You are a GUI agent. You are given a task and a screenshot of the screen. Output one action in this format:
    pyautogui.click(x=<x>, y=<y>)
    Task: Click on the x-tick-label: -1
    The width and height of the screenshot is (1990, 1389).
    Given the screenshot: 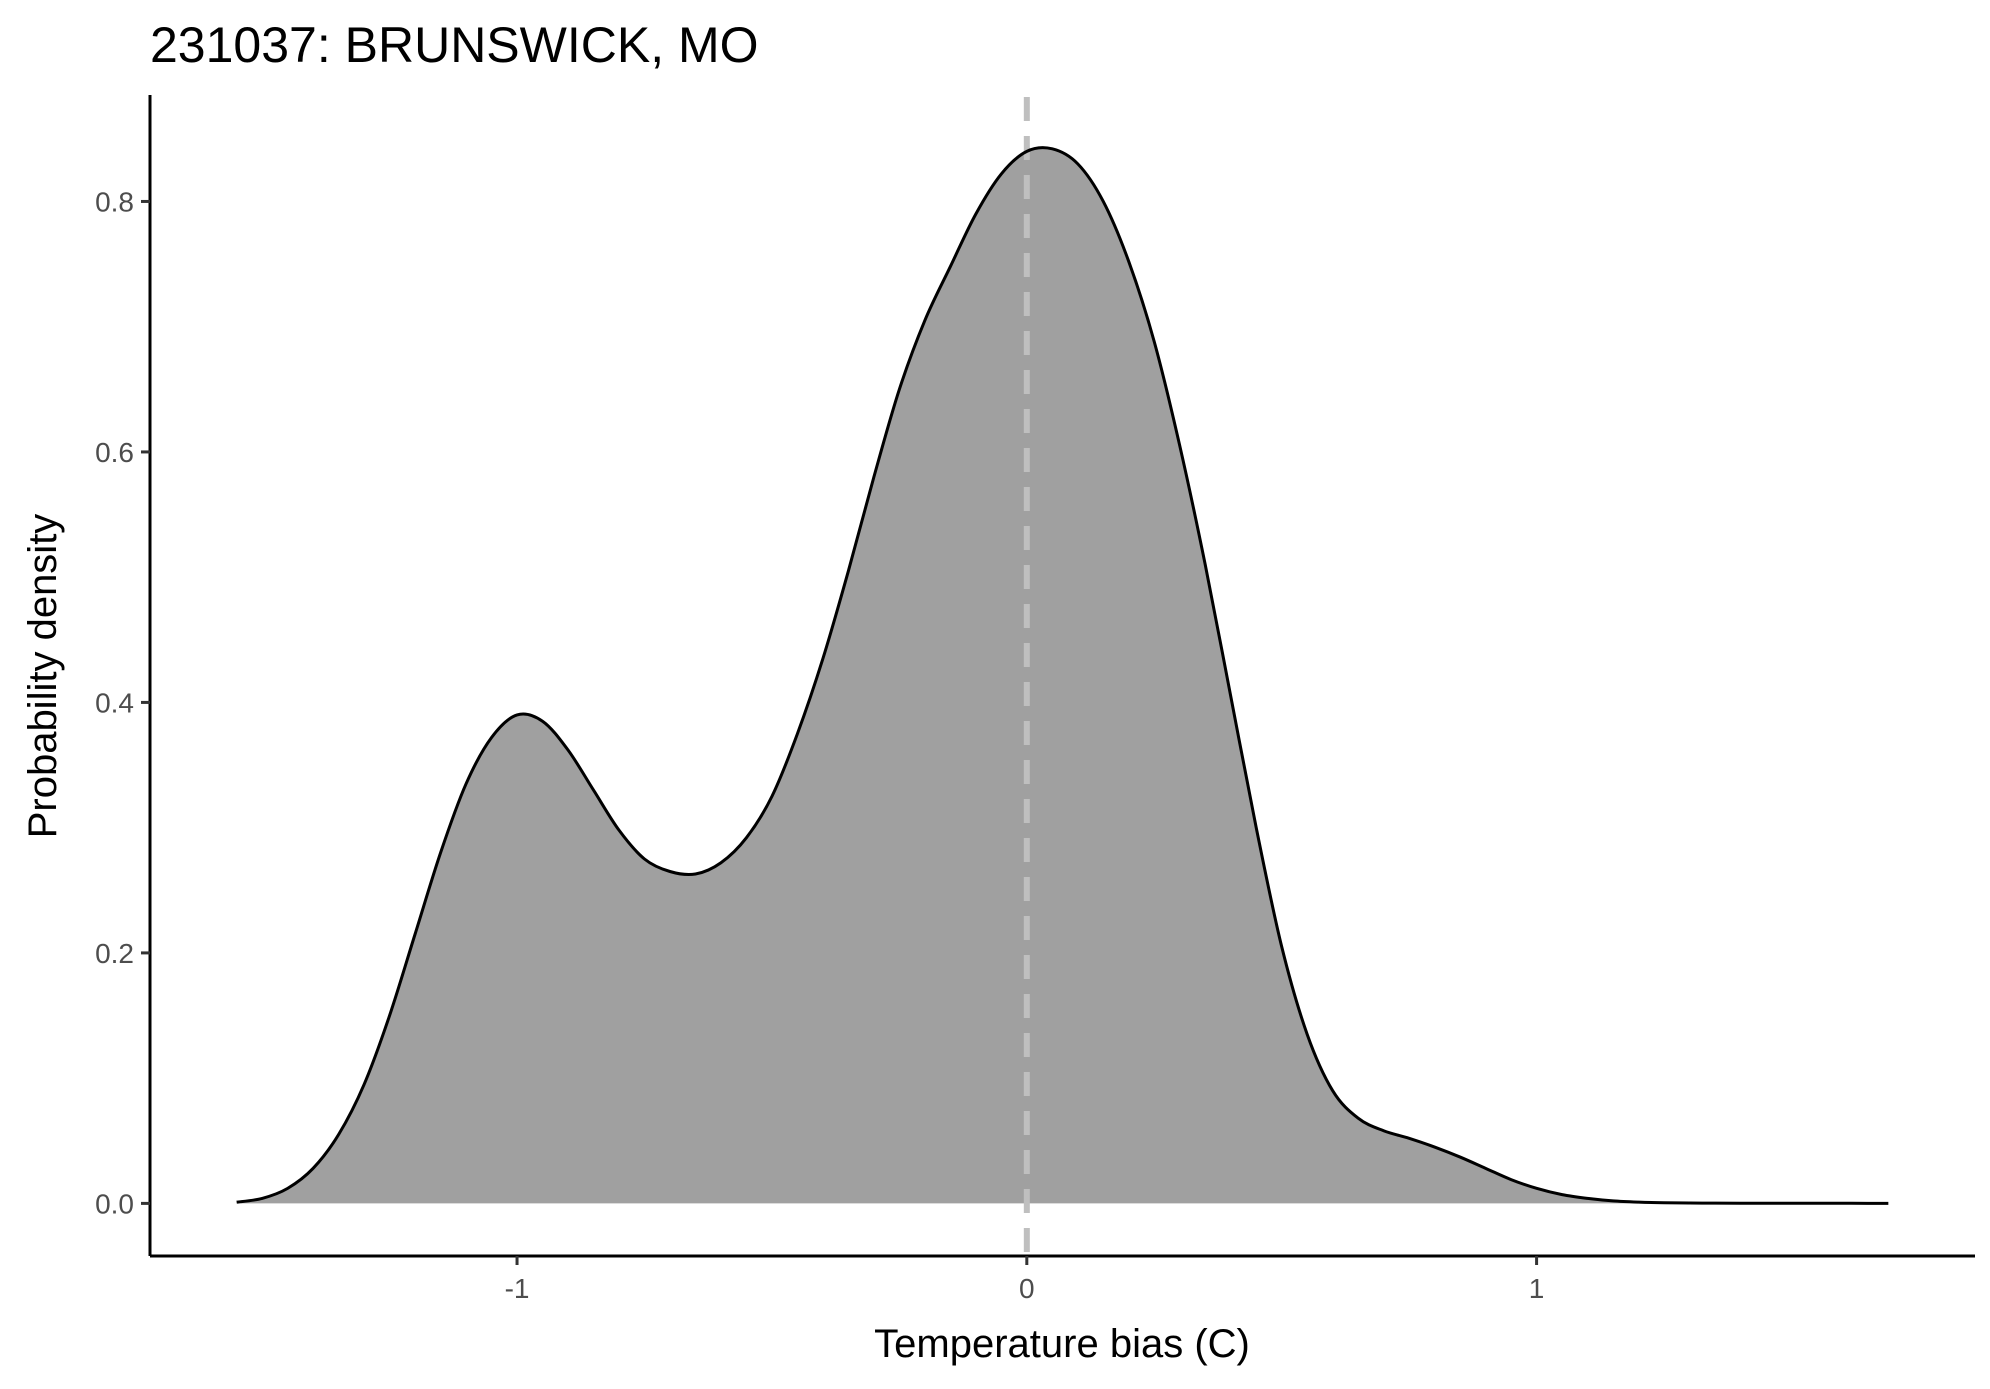 What is the action you would take?
    pyautogui.click(x=517, y=1288)
    